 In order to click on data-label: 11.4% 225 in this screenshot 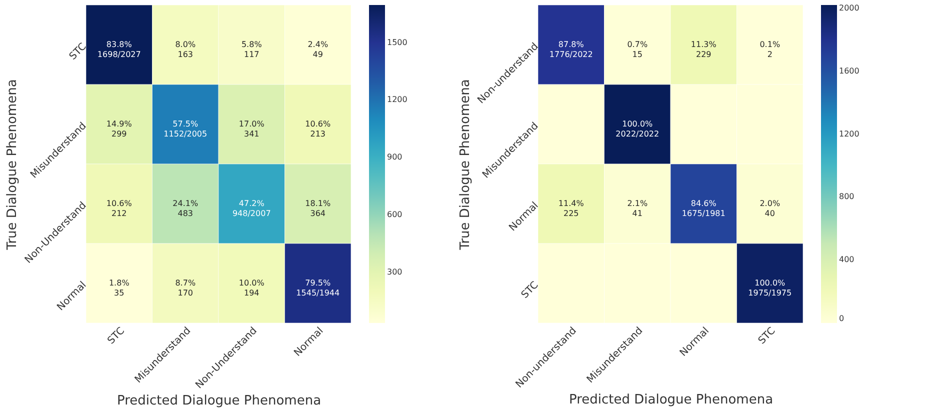, I will do `click(571, 208)`.